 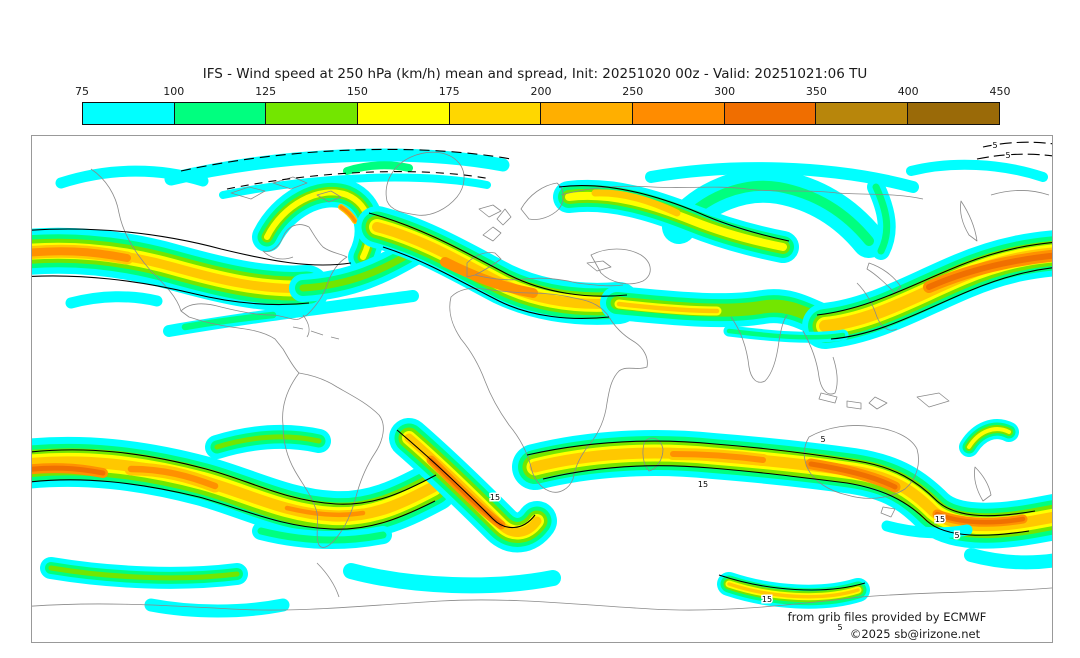 What do you see at coordinates (908, 91) in the screenshot?
I see `colorbar-tick: 400` at bounding box center [908, 91].